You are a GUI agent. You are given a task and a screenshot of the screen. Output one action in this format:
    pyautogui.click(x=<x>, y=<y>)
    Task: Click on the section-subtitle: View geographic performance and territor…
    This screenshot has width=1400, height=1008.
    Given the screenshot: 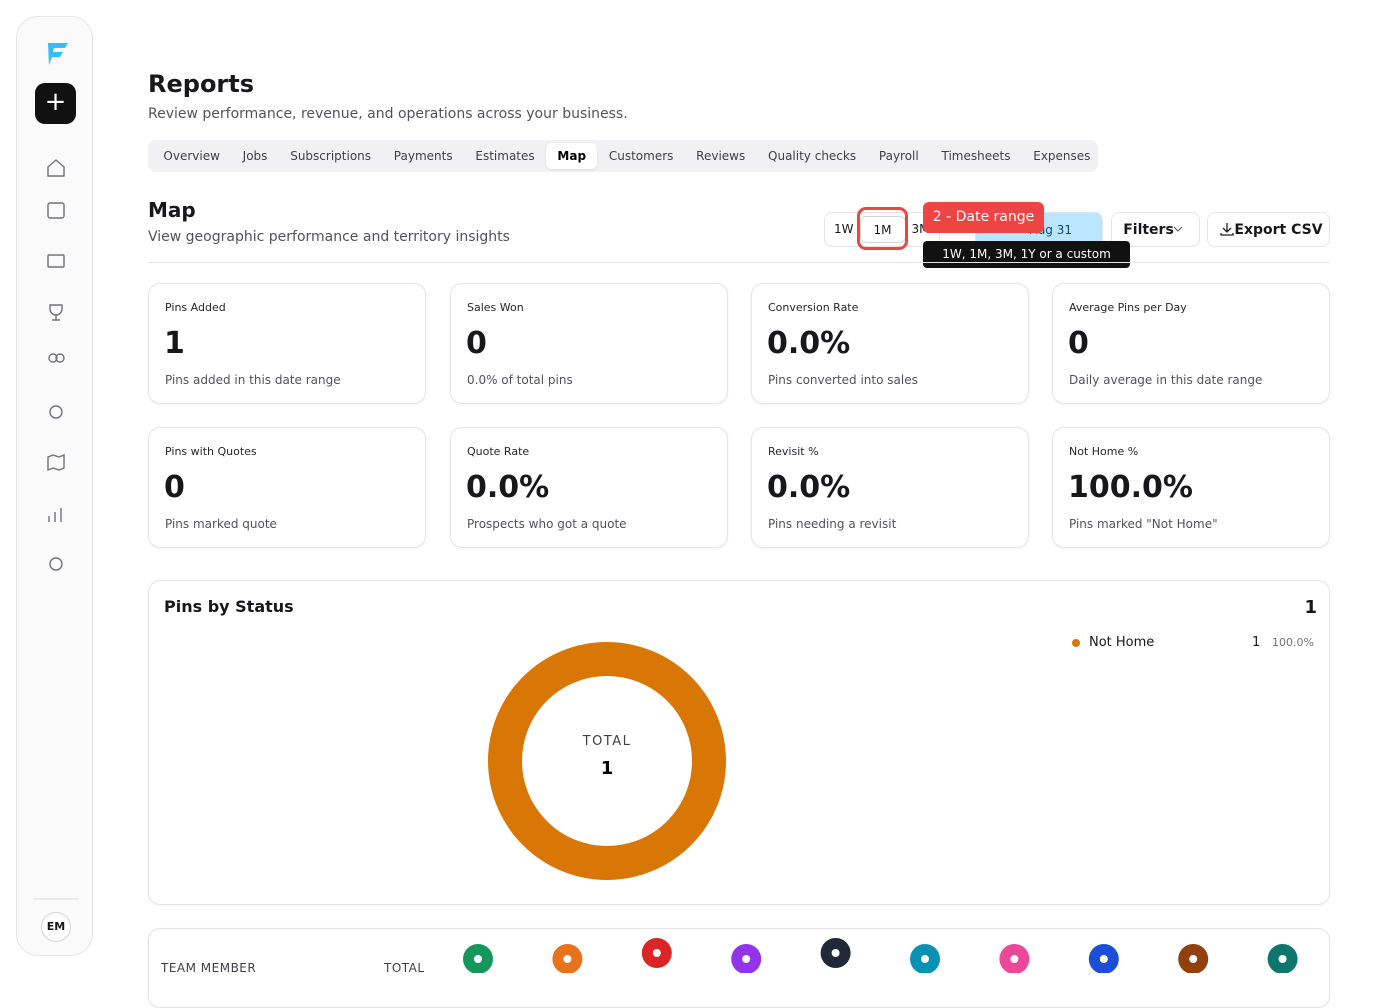 What is the action you would take?
    pyautogui.click(x=329, y=237)
    